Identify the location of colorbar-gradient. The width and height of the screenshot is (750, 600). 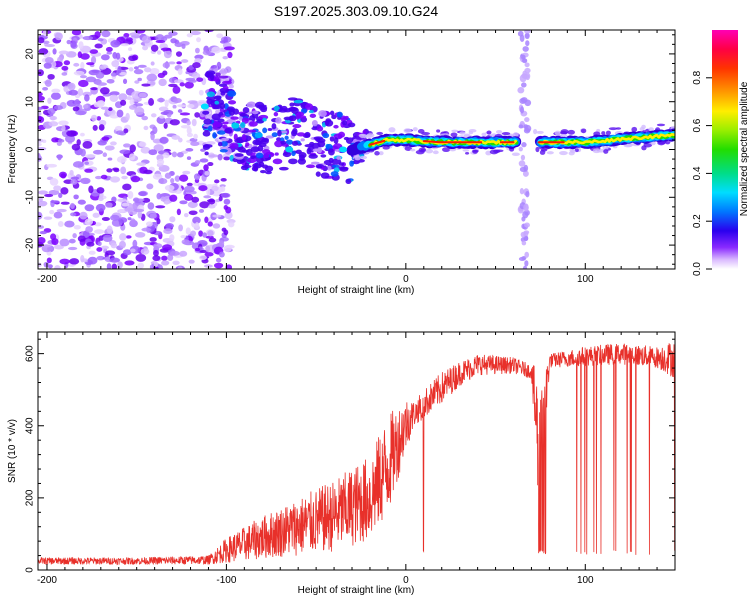
(725, 149).